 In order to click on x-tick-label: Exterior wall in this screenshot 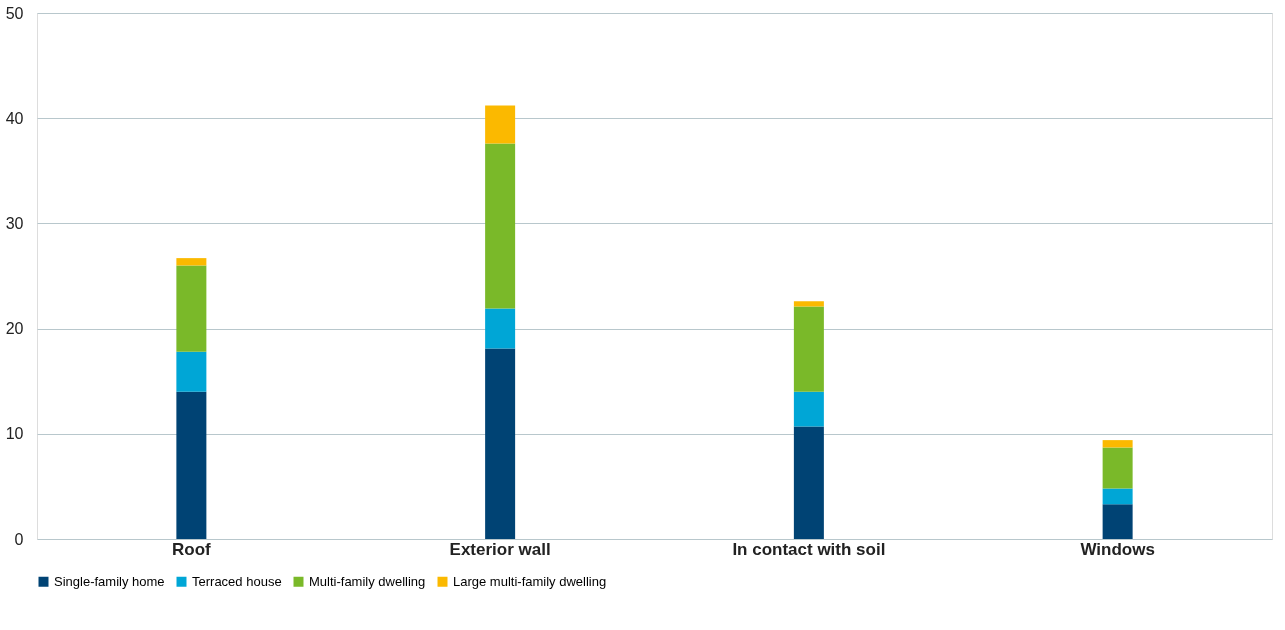, I will do `click(500, 549)`.